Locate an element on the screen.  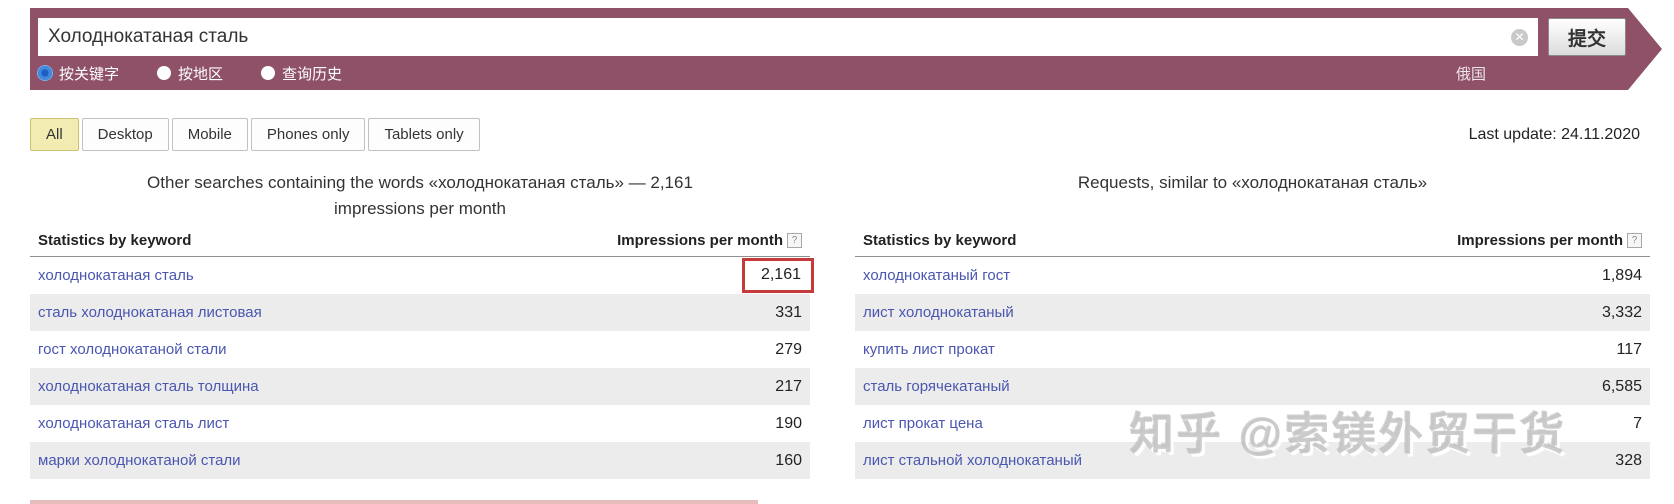
annotation-line is located at coordinates (394, 502).